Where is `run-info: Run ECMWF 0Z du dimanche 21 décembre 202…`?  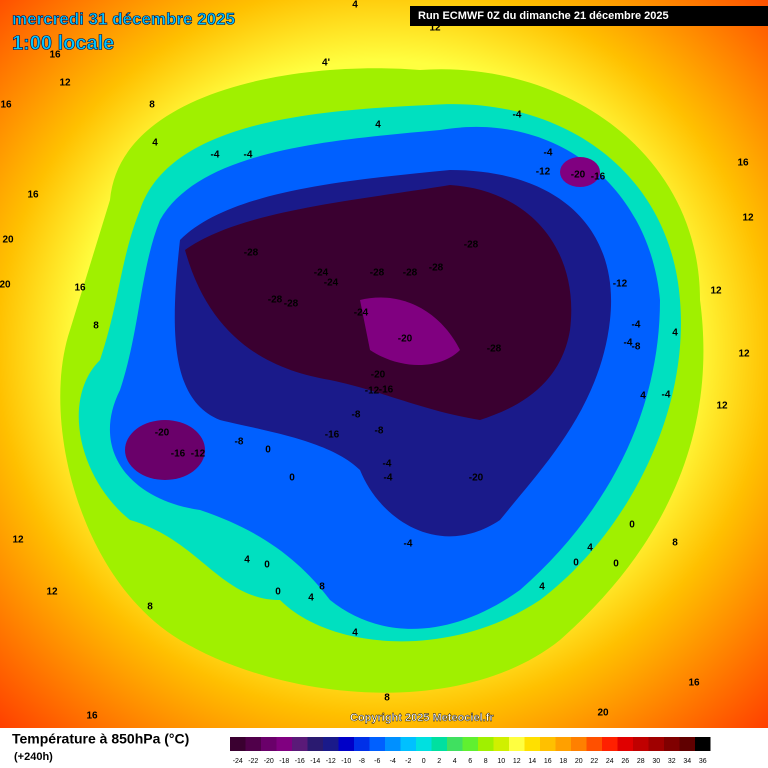 run-info: Run ECMWF 0Z du dimanche 21 décembre 202… is located at coordinates (543, 16).